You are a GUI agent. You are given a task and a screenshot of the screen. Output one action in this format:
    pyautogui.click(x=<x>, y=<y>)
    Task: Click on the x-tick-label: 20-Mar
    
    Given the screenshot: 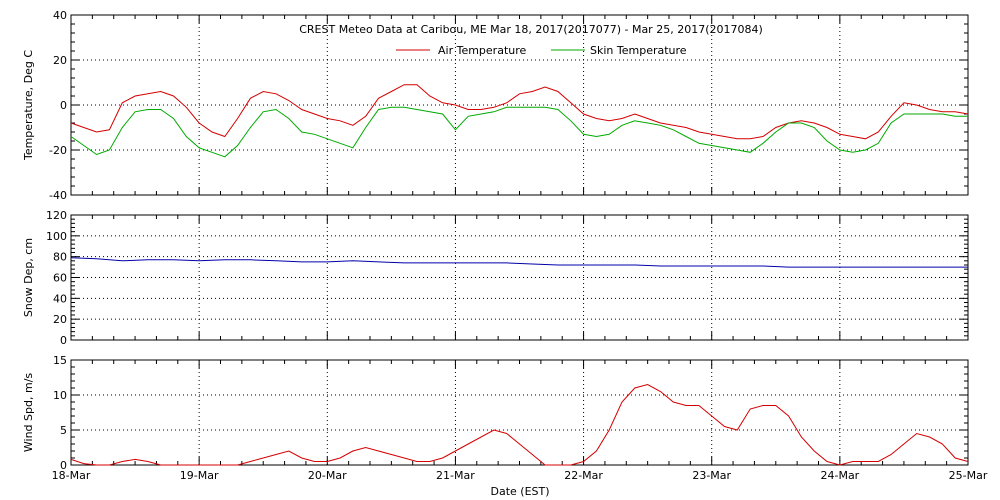 What is the action you would take?
    pyautogui.click(x=327, y=475)
    